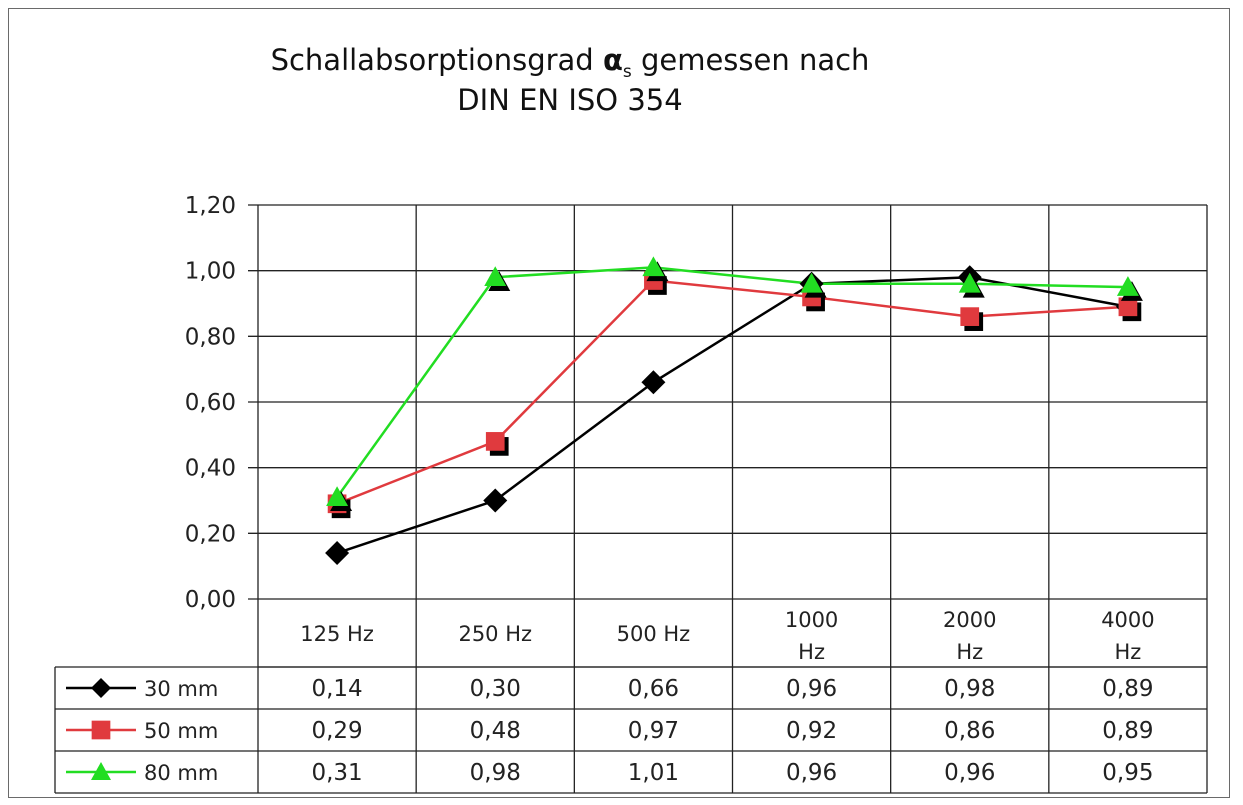 The image size is (1243, 805). I want to click on x-category-label: 1000 Hz, so click(811, 636).